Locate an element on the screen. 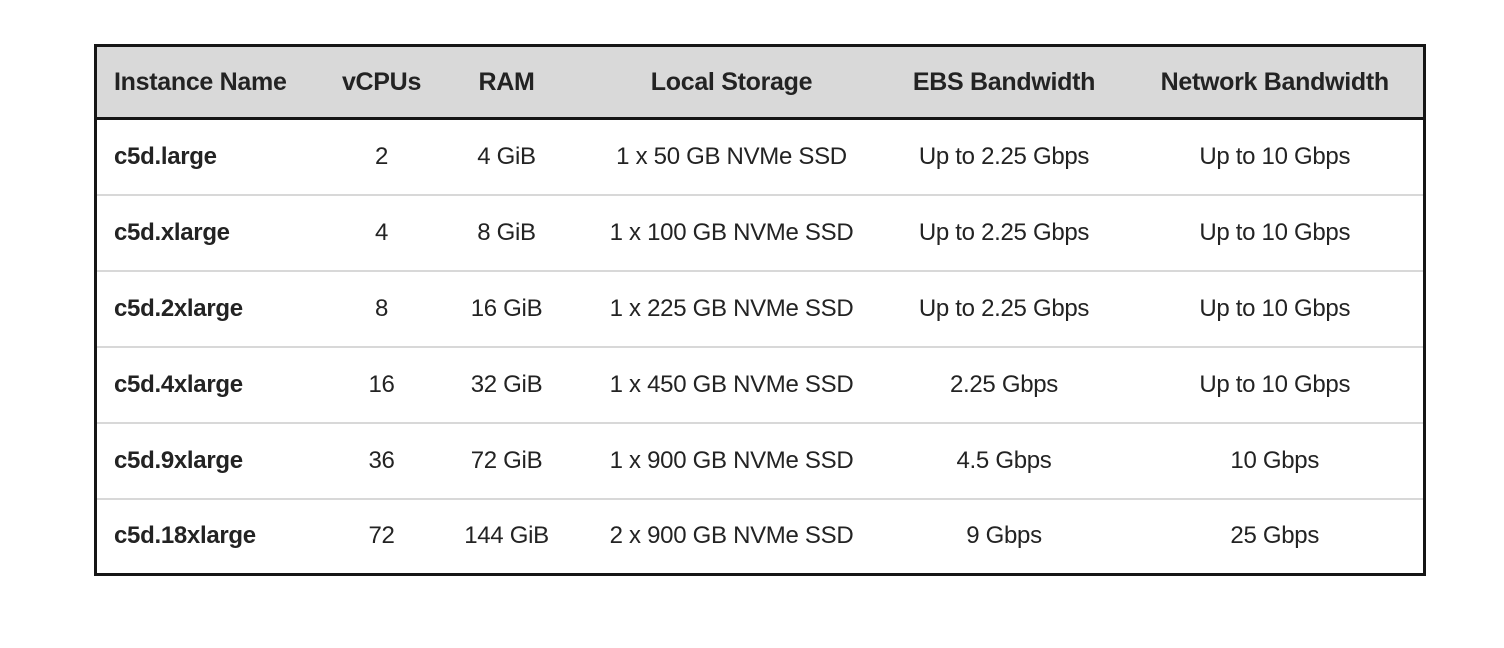 The height and width of the screenshot is (648, 1504). cell-network-bandwidth: 25 Gbps is located at coordinates (1275, 536).